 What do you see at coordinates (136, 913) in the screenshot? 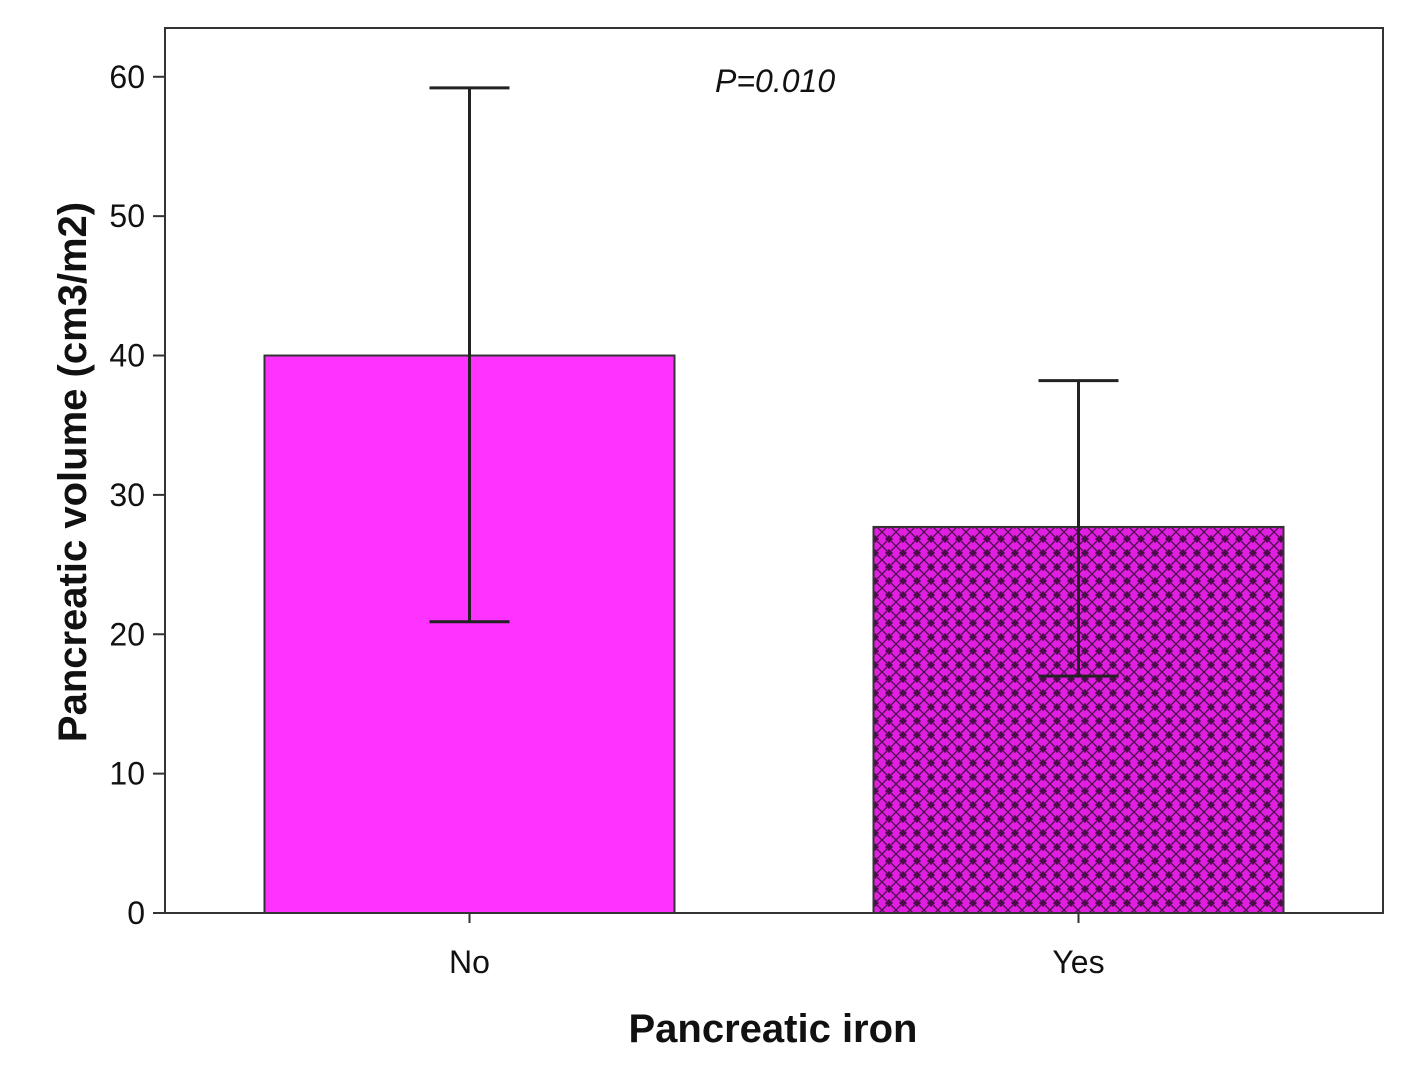
I see `y-tick-label-0: 0` at bounding box center [136, 913].